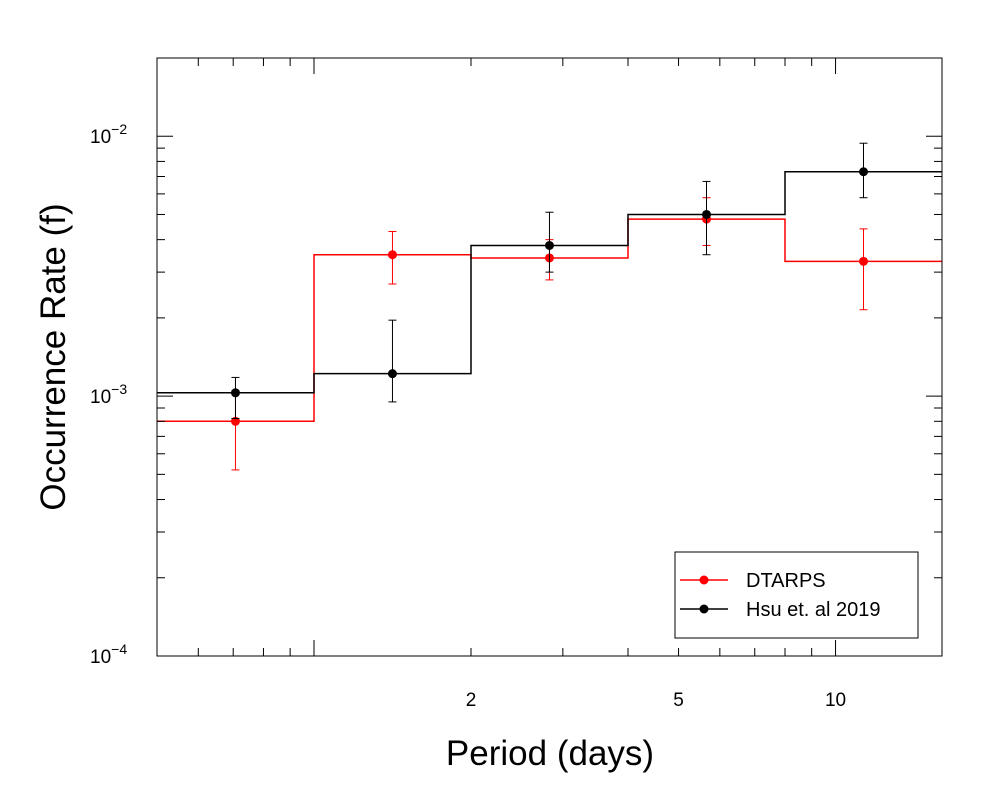  What do you see at coordinates (813, 610) in the screenshot?
I see `legend-hsu-label: Hsu et. al 2019` at bounding box center [813, 610].